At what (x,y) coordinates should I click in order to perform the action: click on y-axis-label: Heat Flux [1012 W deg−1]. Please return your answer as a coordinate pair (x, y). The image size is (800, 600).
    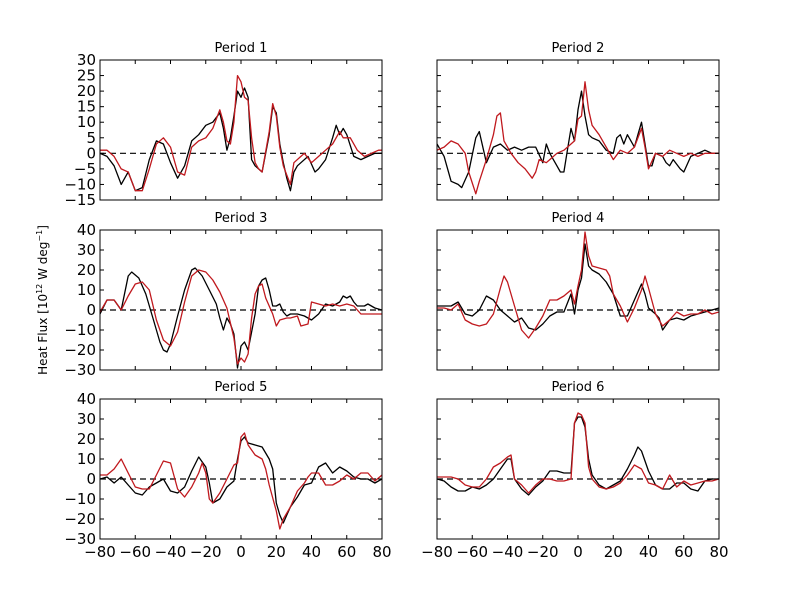
    Looking at the image, I should click on (42, 300).